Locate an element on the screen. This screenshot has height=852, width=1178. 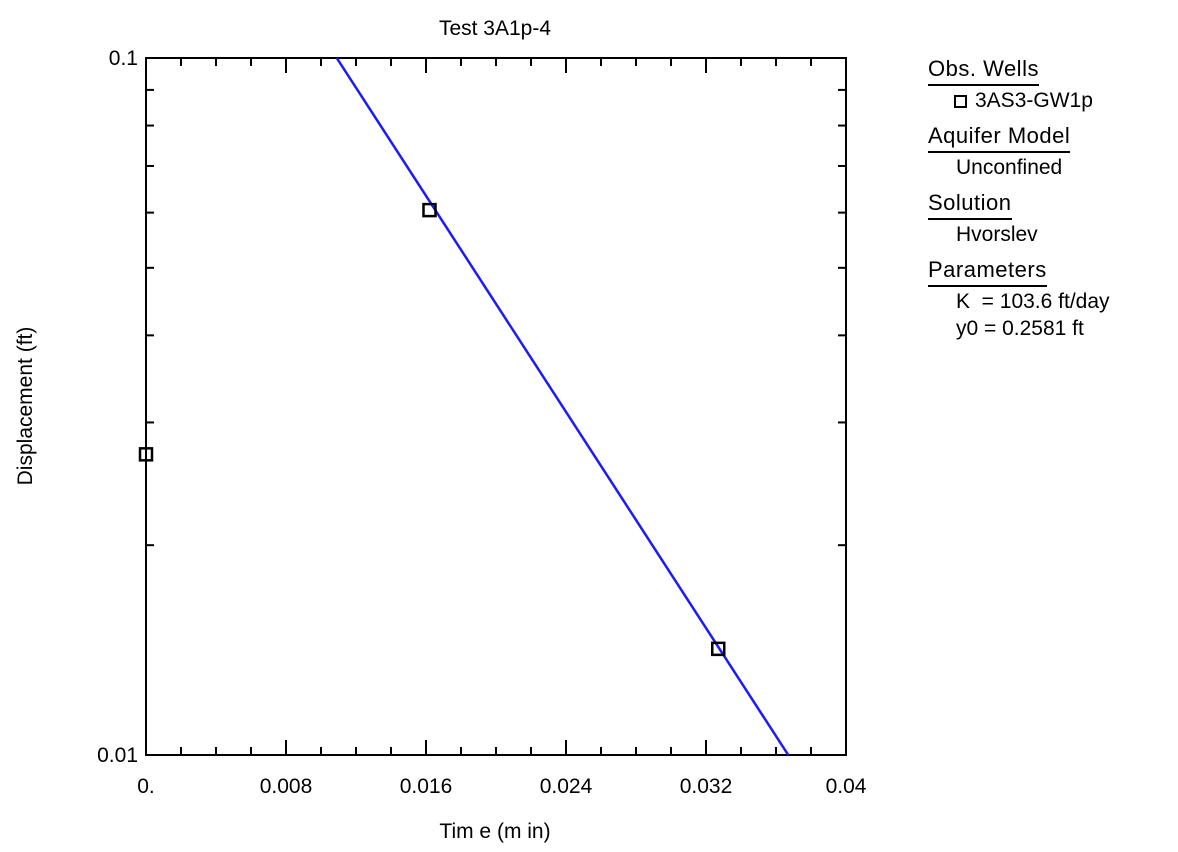
legend-header: Solution is located at coordinates (970, 205).